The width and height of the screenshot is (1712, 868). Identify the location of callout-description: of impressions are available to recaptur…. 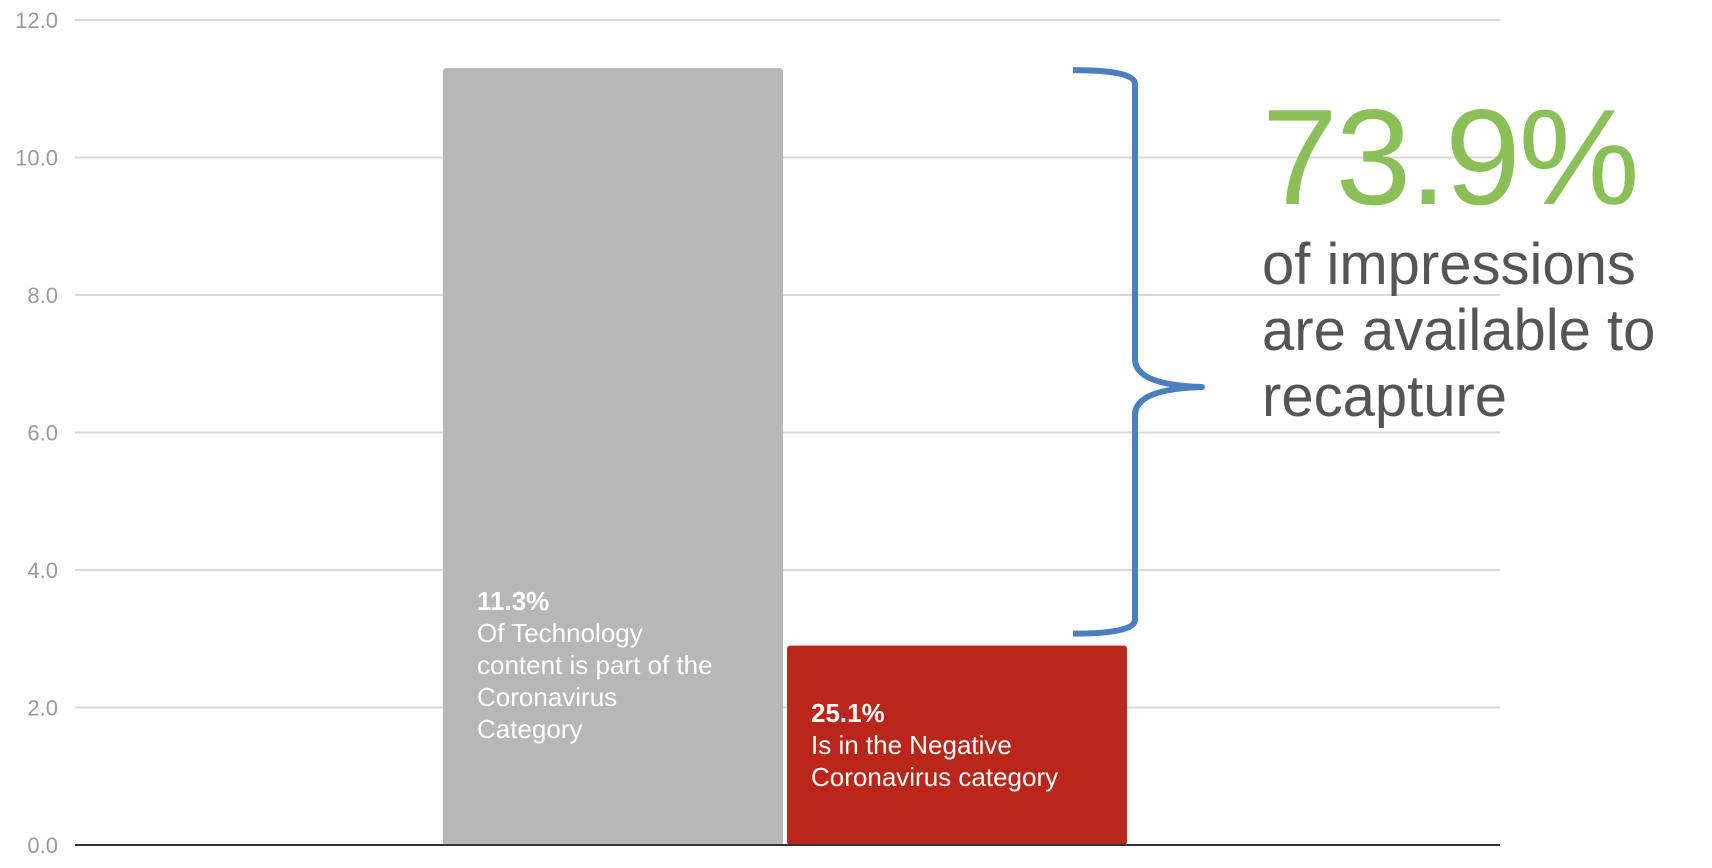
(1459, 330).